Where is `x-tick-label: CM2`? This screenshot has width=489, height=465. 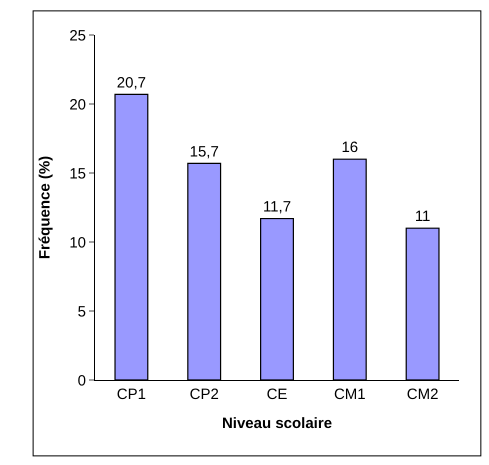
x-tick-label: CM2 is located at coordinates (422, 394).